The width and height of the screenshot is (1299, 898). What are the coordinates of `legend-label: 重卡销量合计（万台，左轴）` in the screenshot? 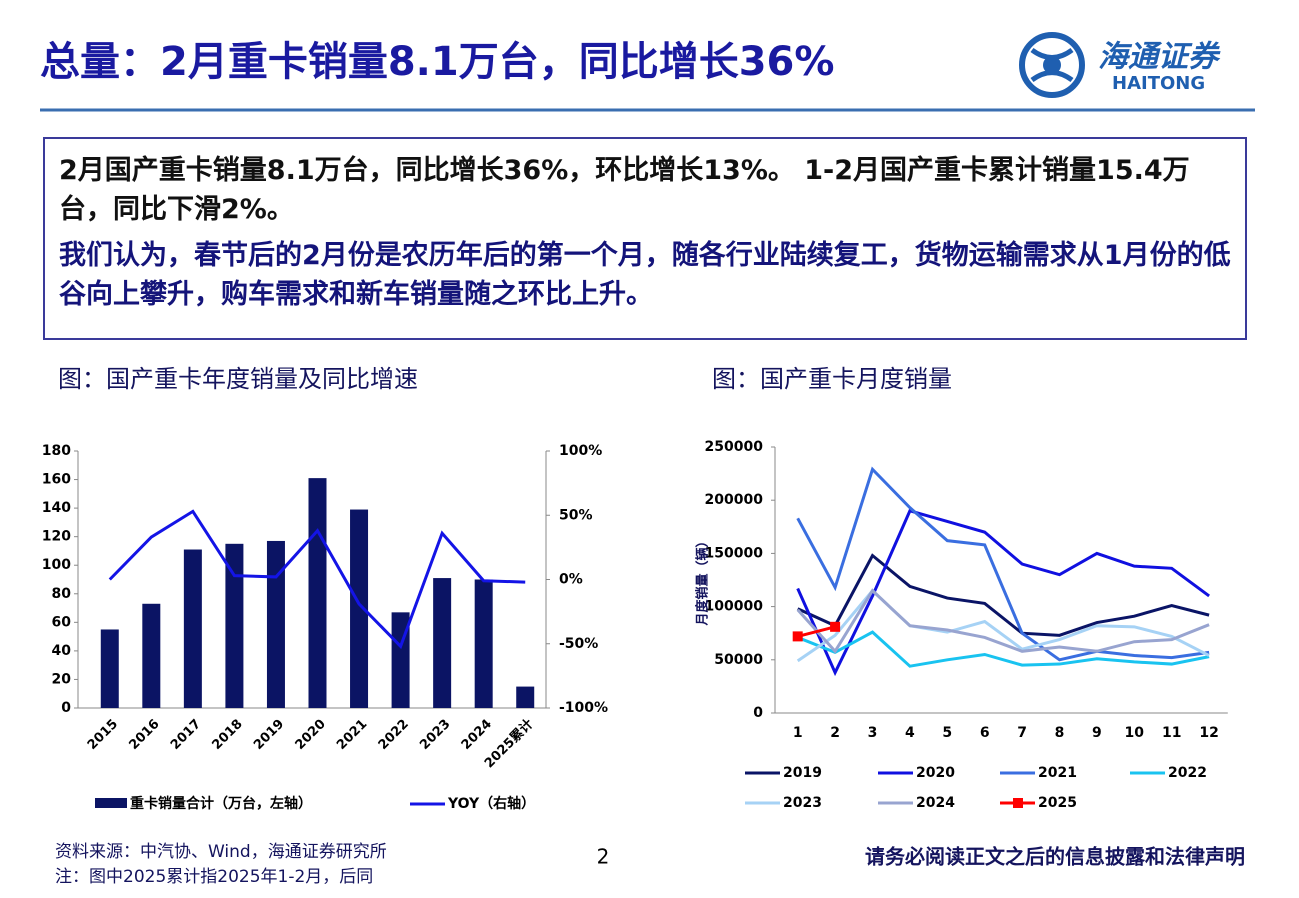 It's located at (221, 803).